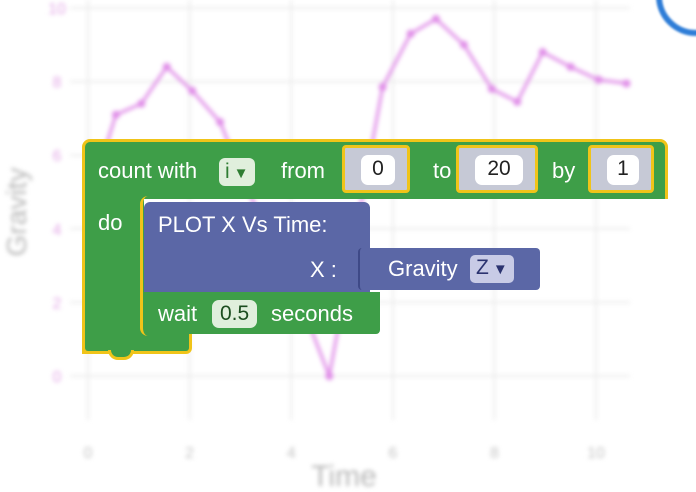 The width and height of the screenshot is (696, 492). I want to click on x-axis-label: Time, so click(344, 476).